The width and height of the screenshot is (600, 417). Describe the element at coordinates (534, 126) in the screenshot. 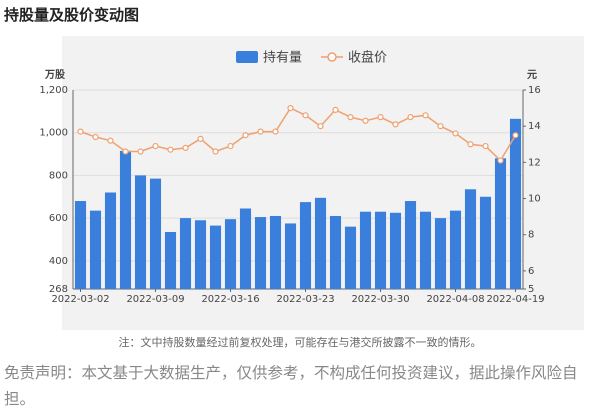

I see `y2-tick-label: 14` at that location.